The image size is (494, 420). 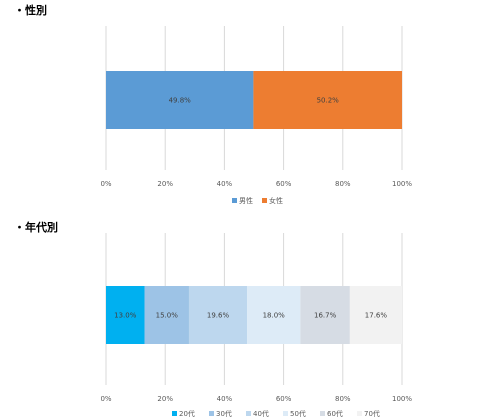 I want to click on gender-data-label: 49.8%, so click(x=180, y=101).